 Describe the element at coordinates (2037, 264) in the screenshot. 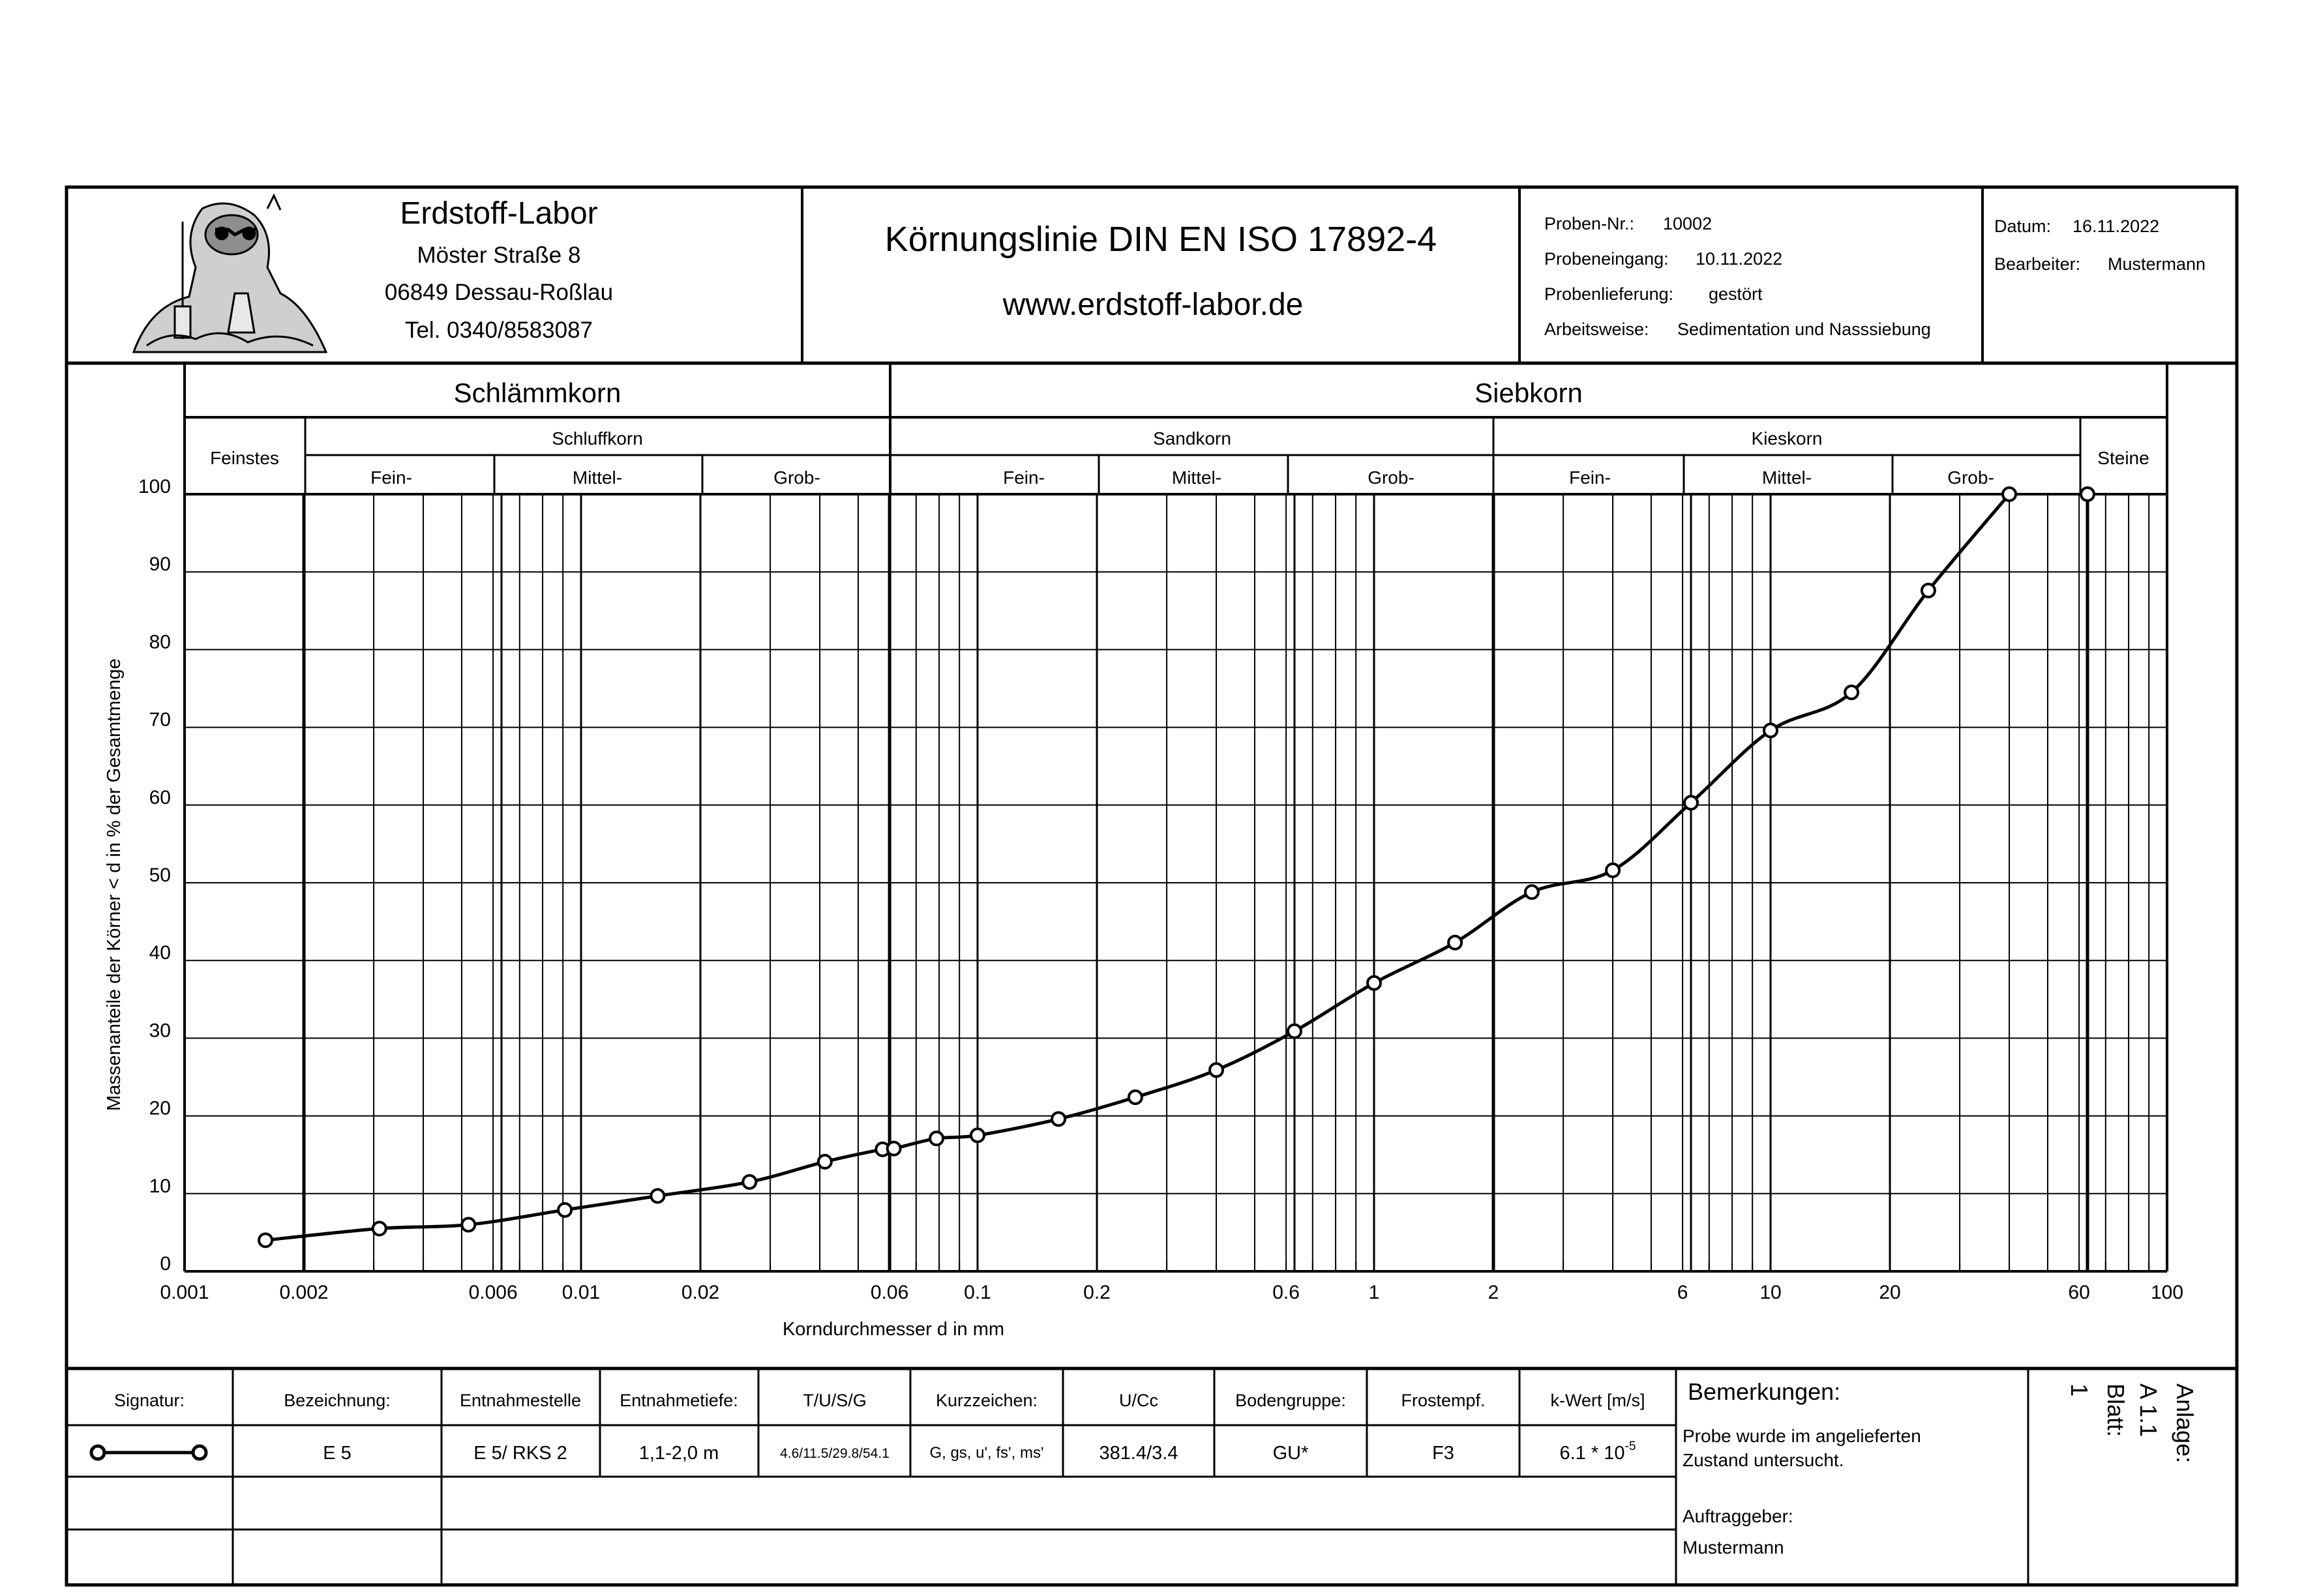

I see `bearbeiter-label: Bearbeiter:` at that location.